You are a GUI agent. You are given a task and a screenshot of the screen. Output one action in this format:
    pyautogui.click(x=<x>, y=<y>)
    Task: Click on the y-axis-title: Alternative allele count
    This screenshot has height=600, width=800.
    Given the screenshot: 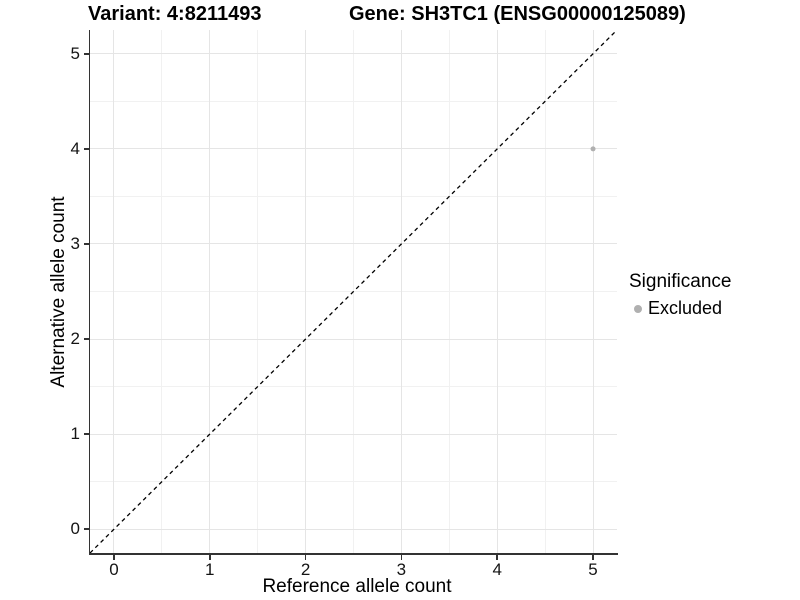 What is the action you would take?
    pyautogui.click(x=58, y=292)
    